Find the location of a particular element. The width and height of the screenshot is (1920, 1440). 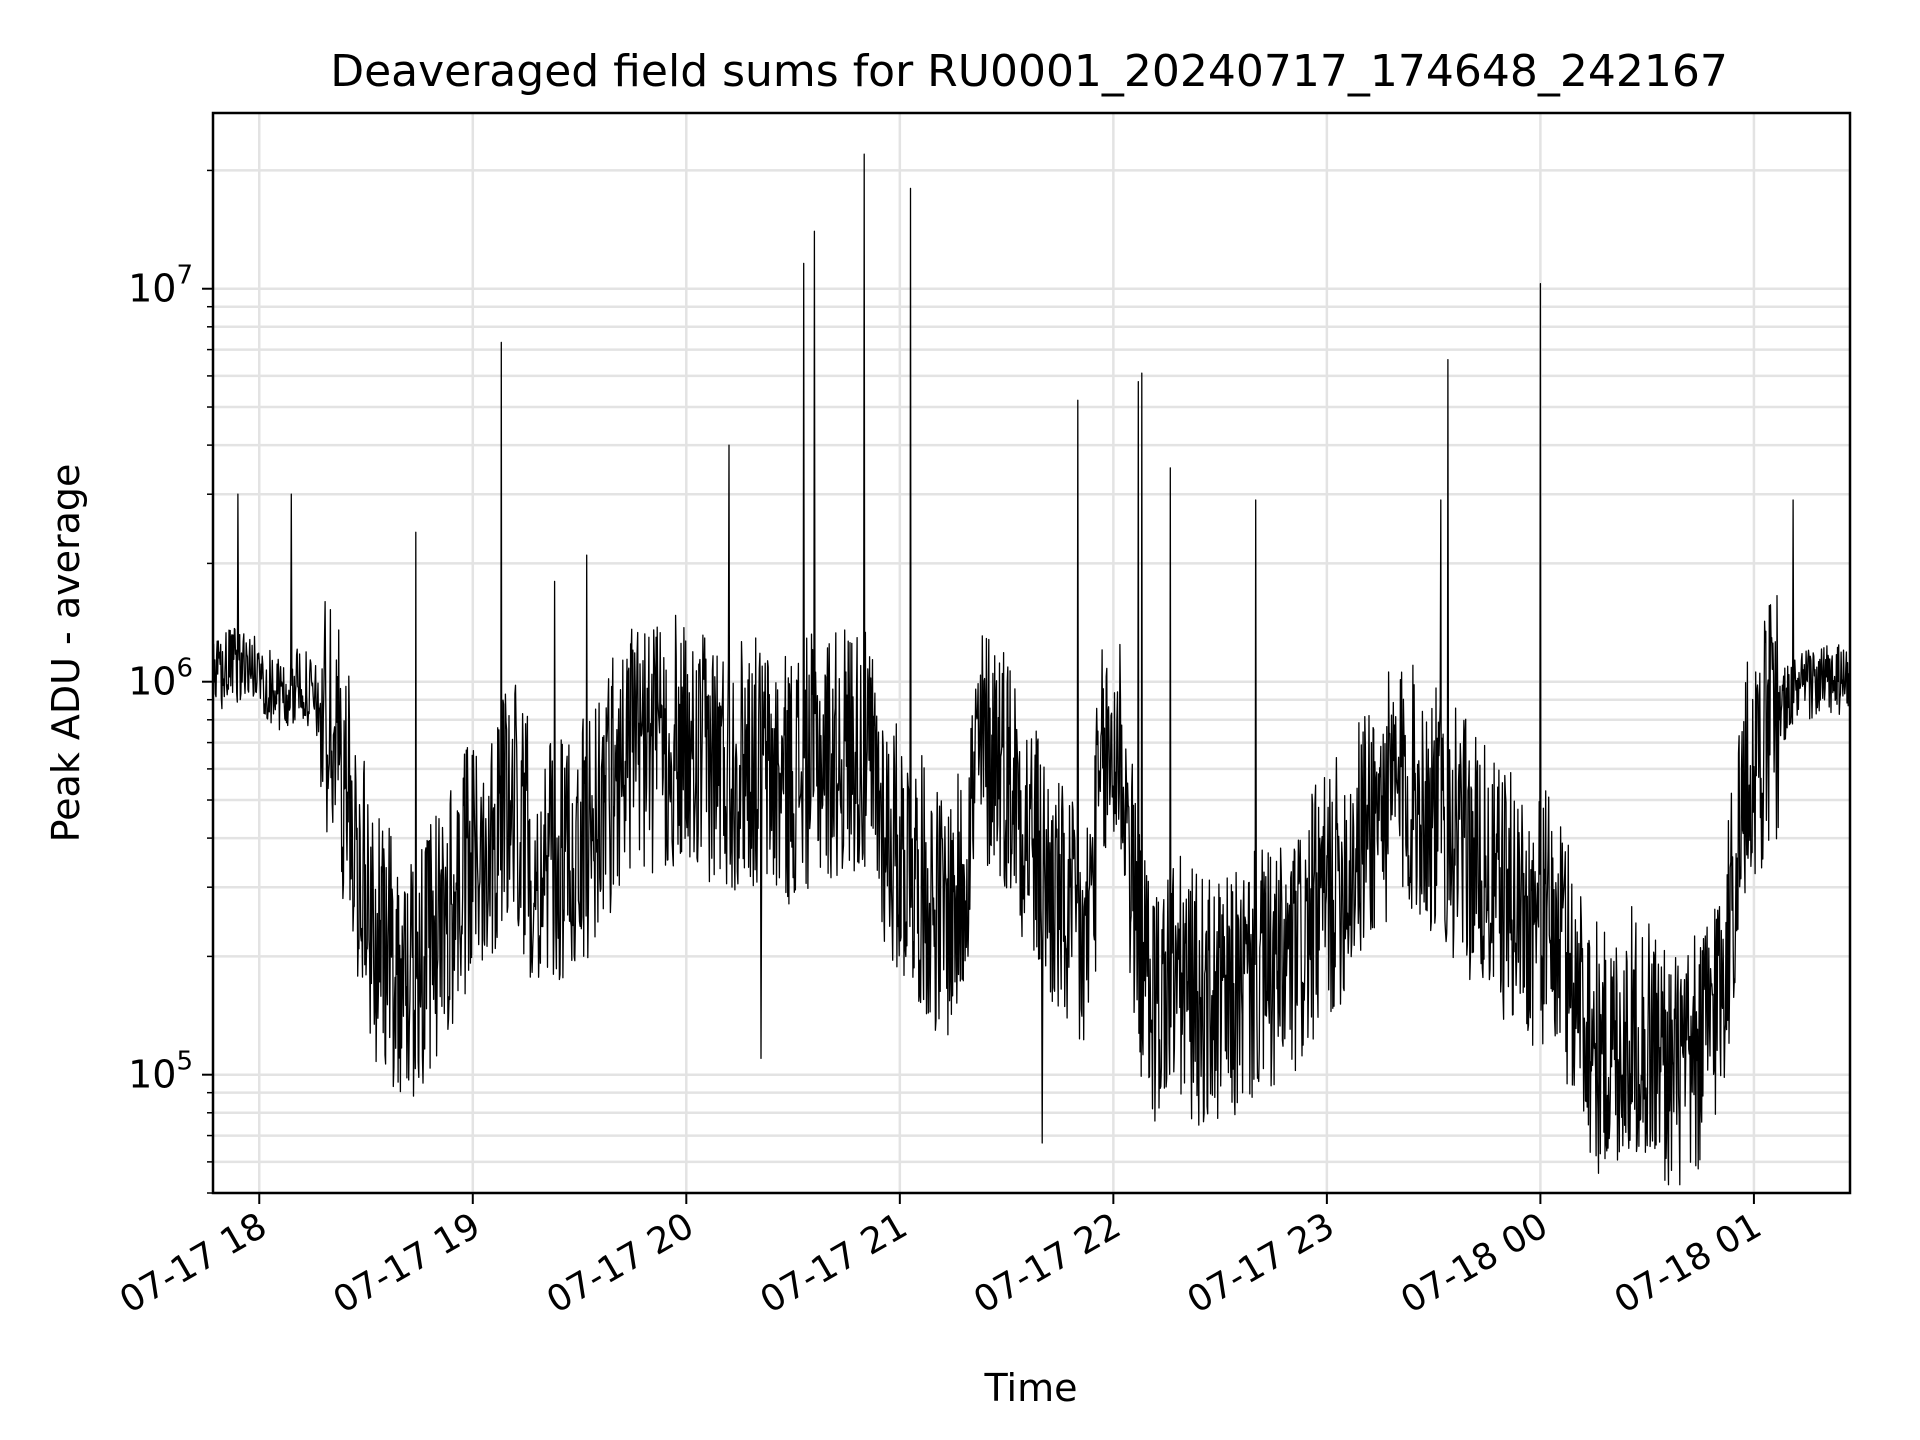

y-axis: 10⁵ 10⁶ 10⁷ is located at coordinates (170, 681).